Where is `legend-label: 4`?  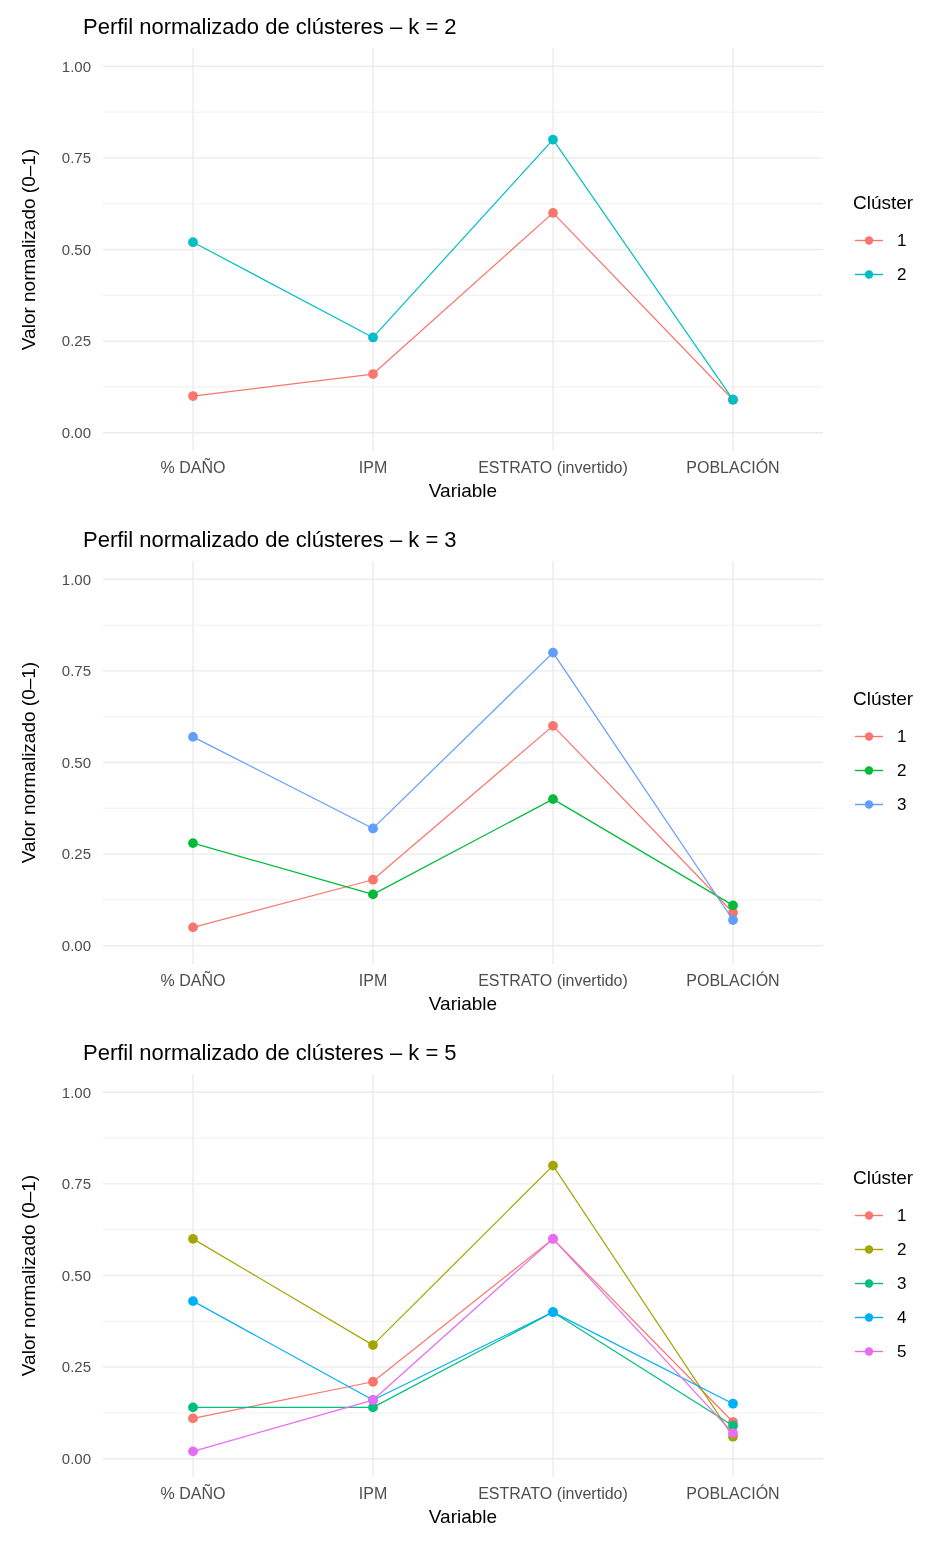
legend-label: 4 is located at coordinates (902, 1318).